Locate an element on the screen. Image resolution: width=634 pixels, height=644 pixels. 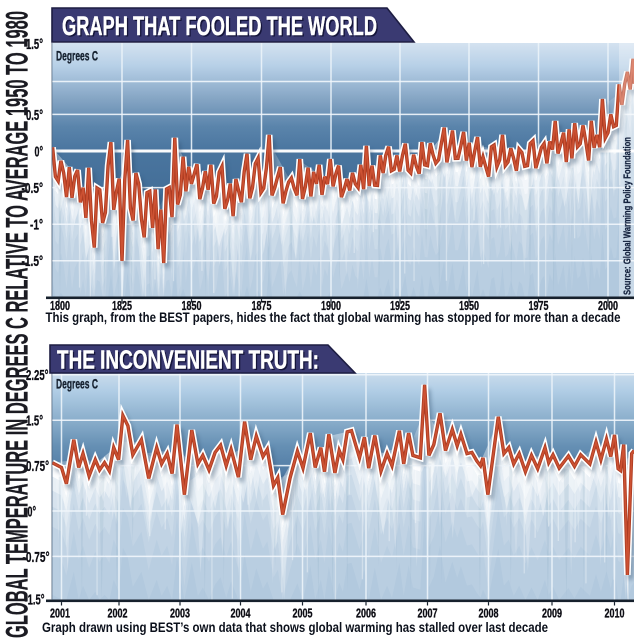
svg-text: -0.75° is located at coordinates (36, 557).